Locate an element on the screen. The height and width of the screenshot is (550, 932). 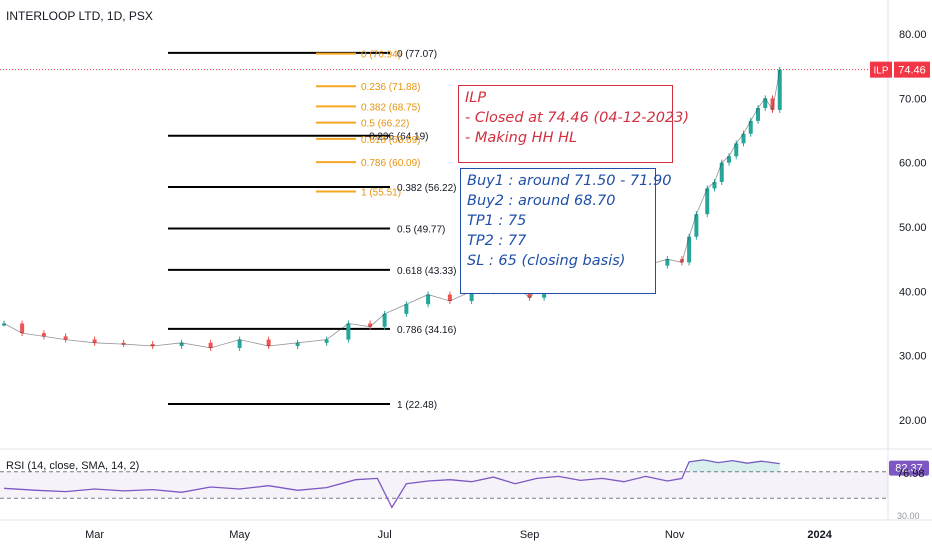
y-tick-label: 20.00 is located at coordinates (913, 421).